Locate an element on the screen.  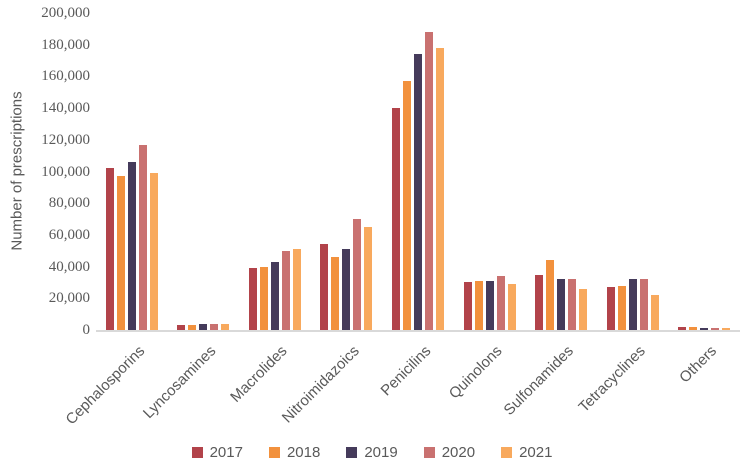
x-category-label-quinolons: Quinolons is located at coordinates (475, 372).